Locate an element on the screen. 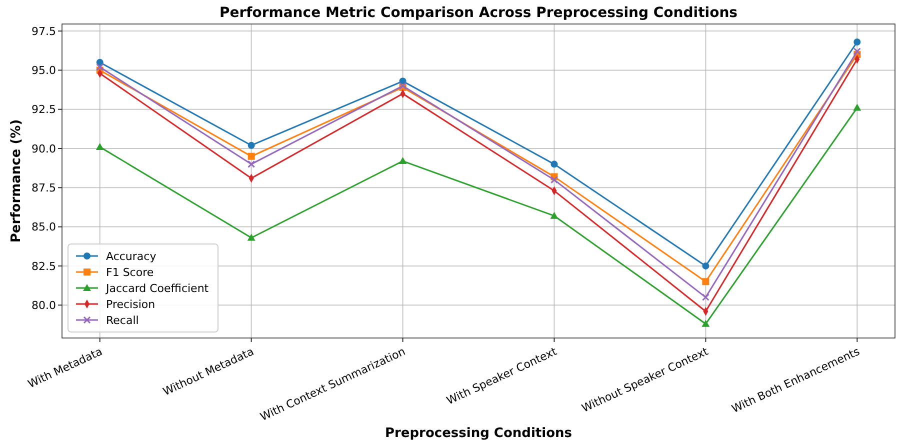  y-tick-label: 92.5 is located at coordinates (44, 109).